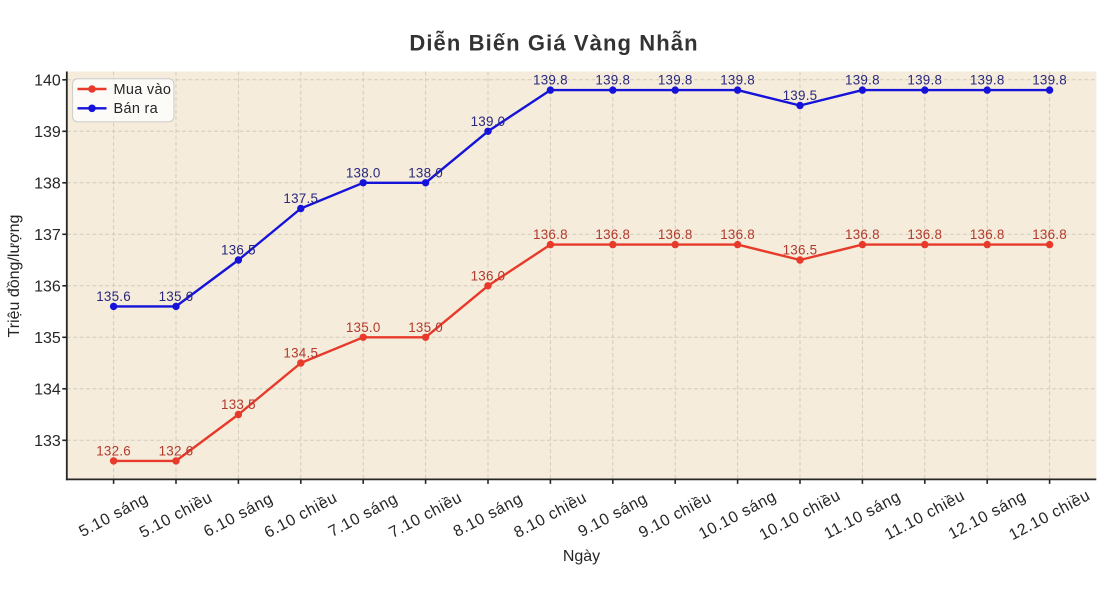 Image resolution: width=1108 pixels, height=595 pixels. Describe the element at coordinates (47, 287) in the screenshot. I see `svg-text: 136` at that location.